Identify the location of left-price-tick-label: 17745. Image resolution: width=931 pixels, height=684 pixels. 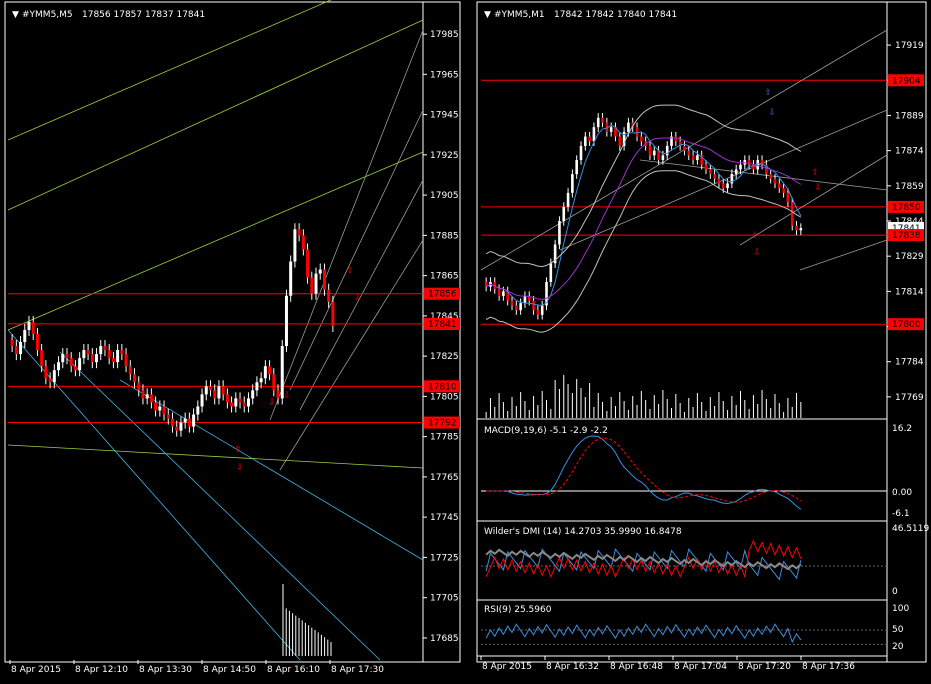
(444, 518).